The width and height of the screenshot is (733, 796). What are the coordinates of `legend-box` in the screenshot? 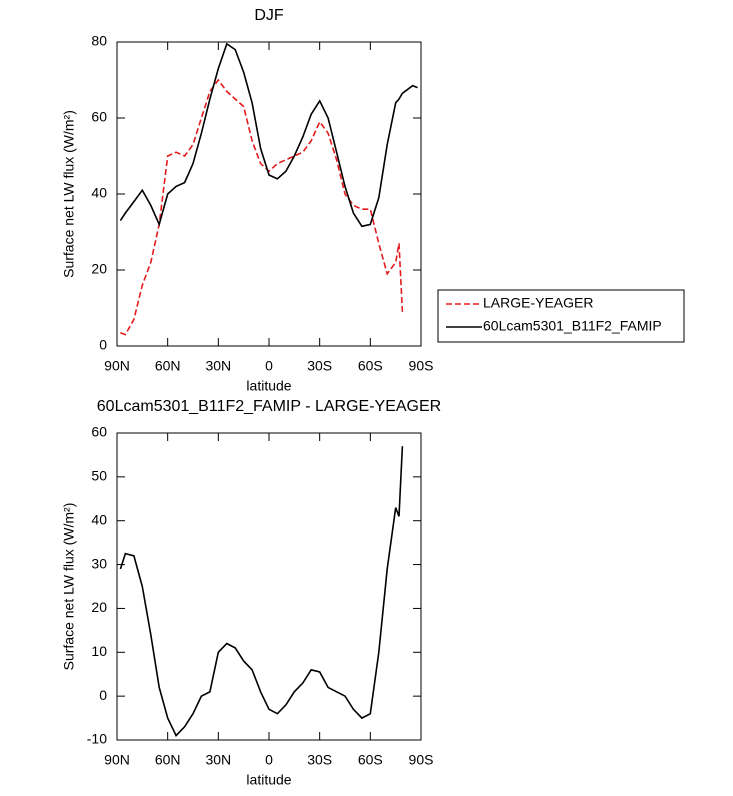 It's located at (561, 316).